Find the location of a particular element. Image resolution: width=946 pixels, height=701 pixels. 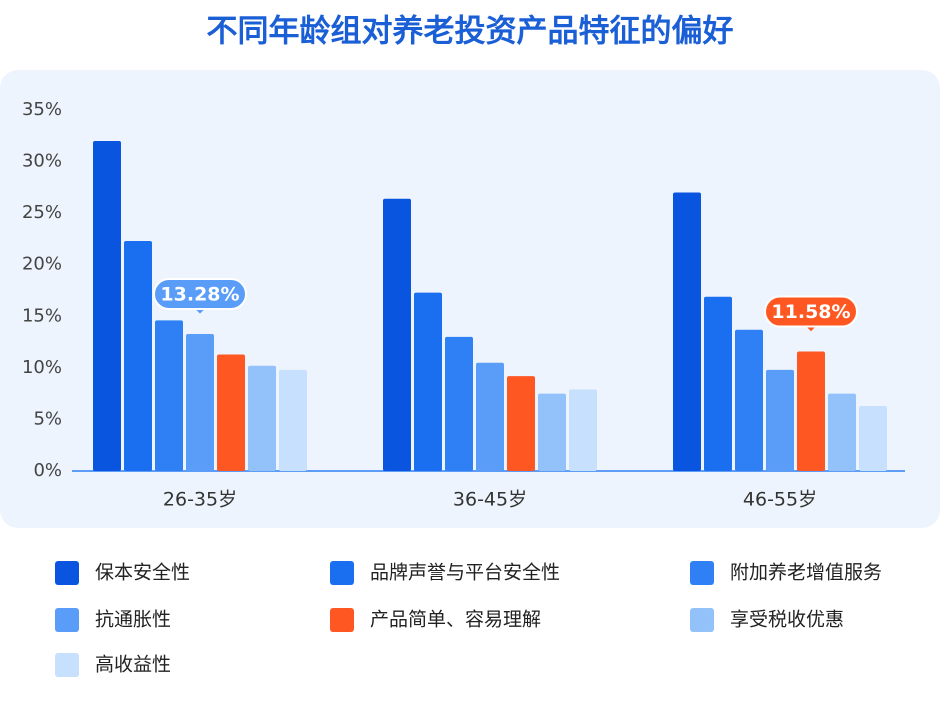

legend-label: 抗通胀性 is located at coordinates (133, 620).